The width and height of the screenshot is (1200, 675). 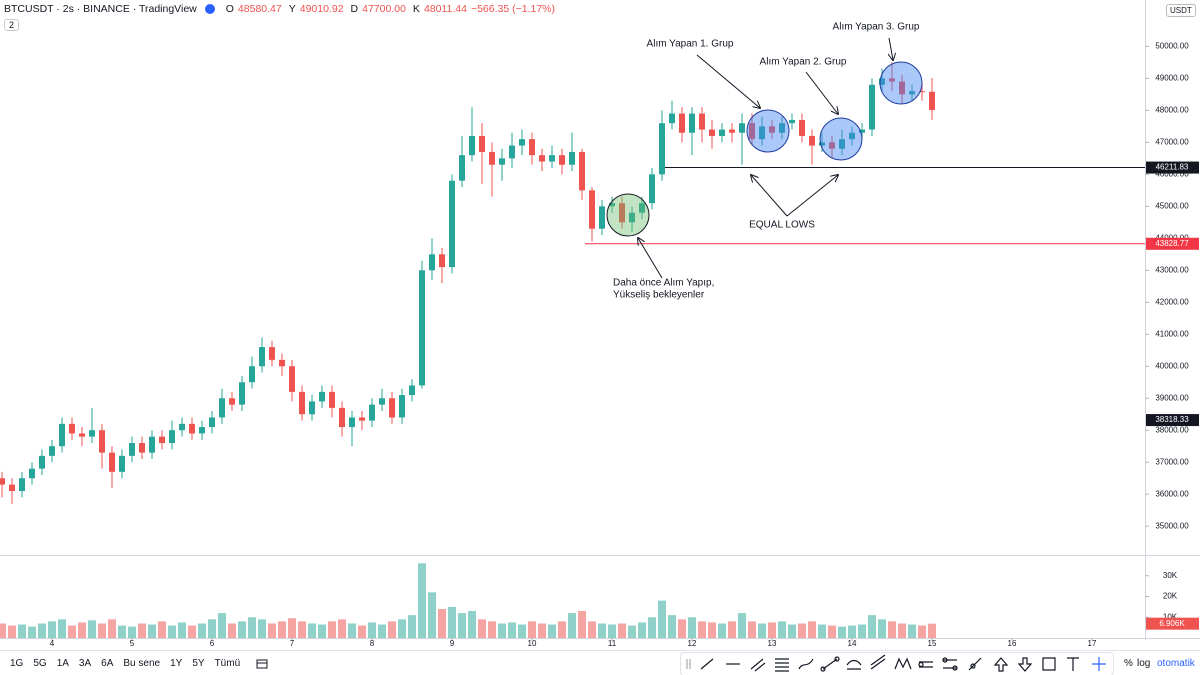 I want to click on study-count: 2, so click(x=12, y=25).